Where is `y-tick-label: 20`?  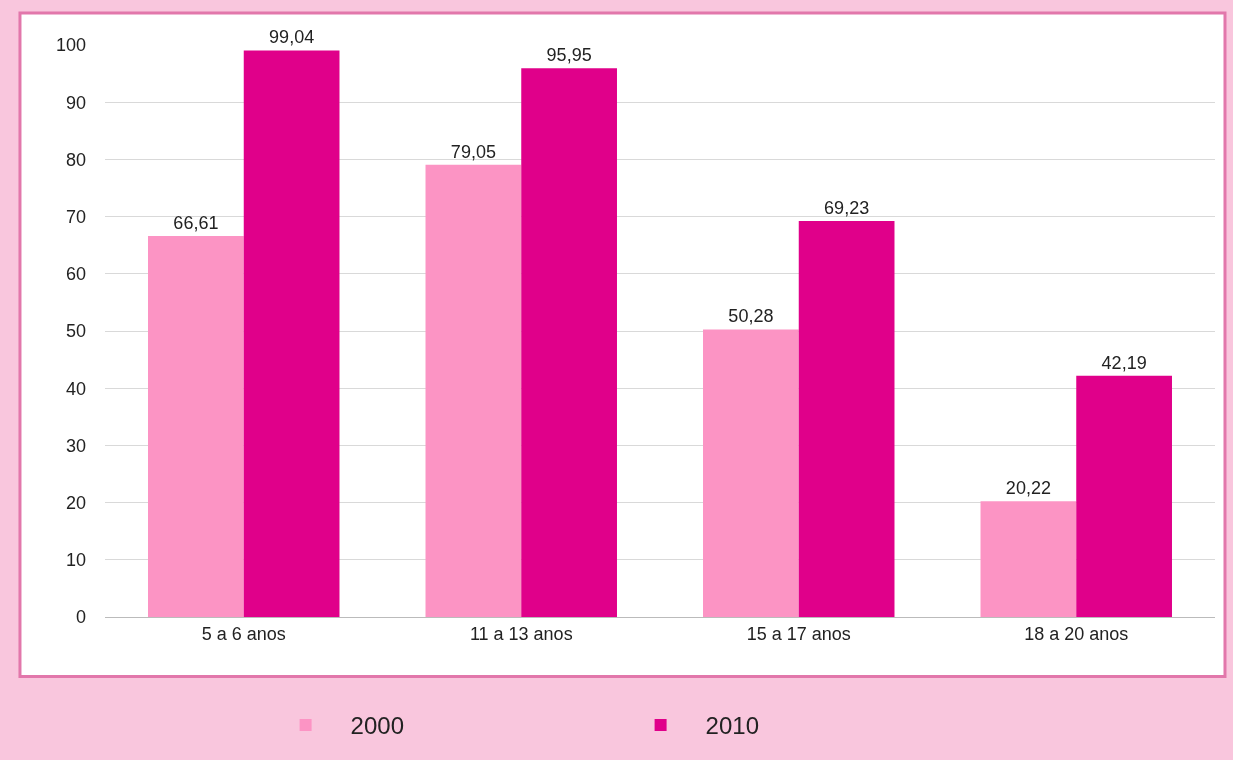 y-tick-label: 20 is located at coordinates (75, 502).